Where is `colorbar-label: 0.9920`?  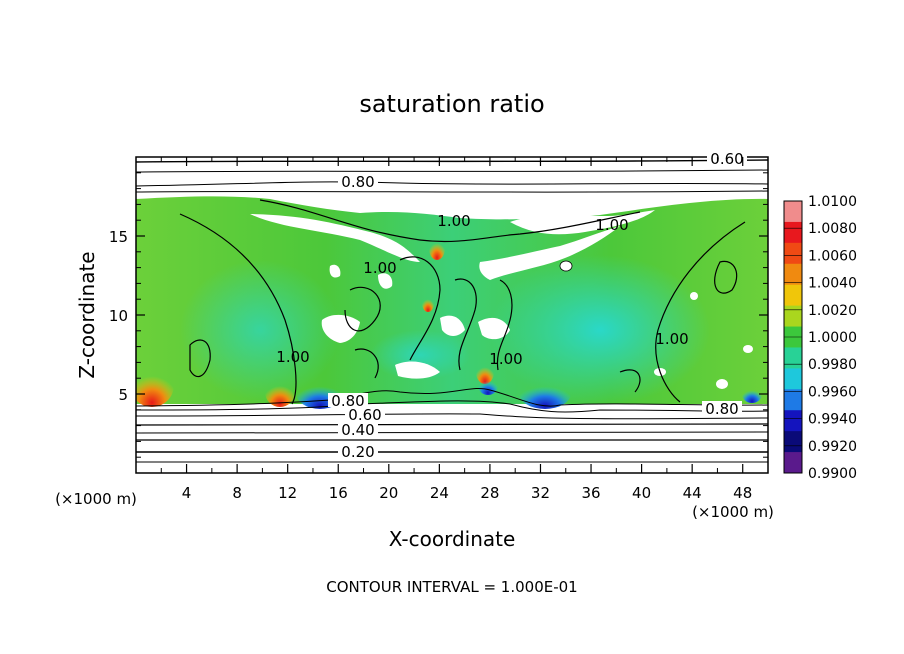
colorbar-label: 0.9920 is located at coordinates (832, 447).